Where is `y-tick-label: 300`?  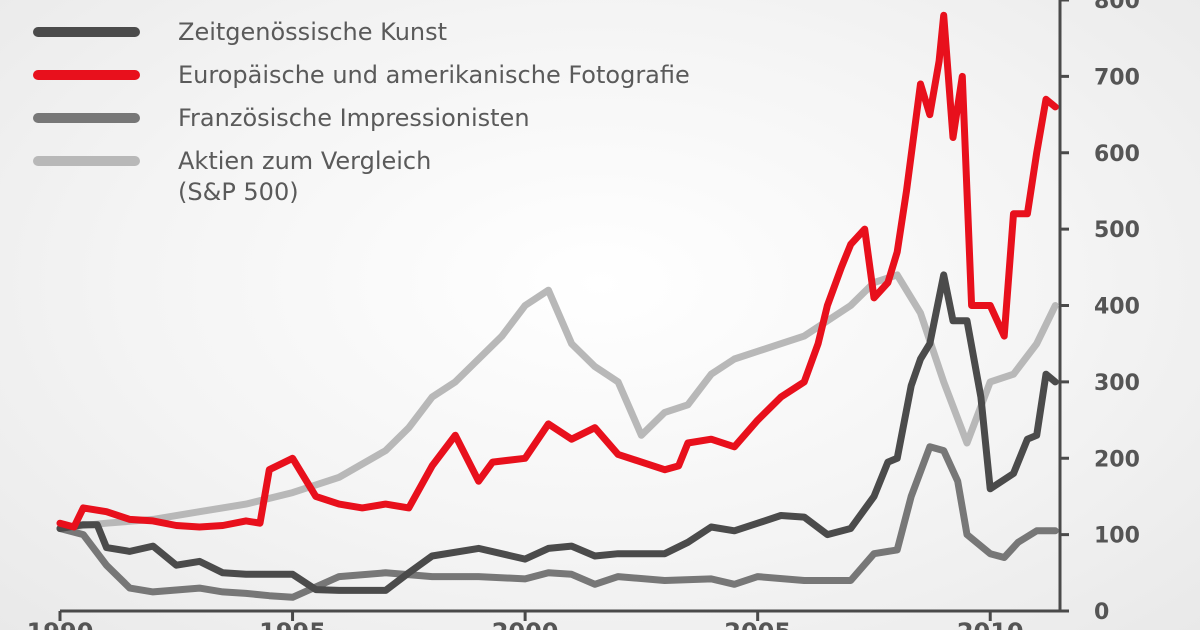
y-tick-label: 300 is located at coordinates (1117, 383).